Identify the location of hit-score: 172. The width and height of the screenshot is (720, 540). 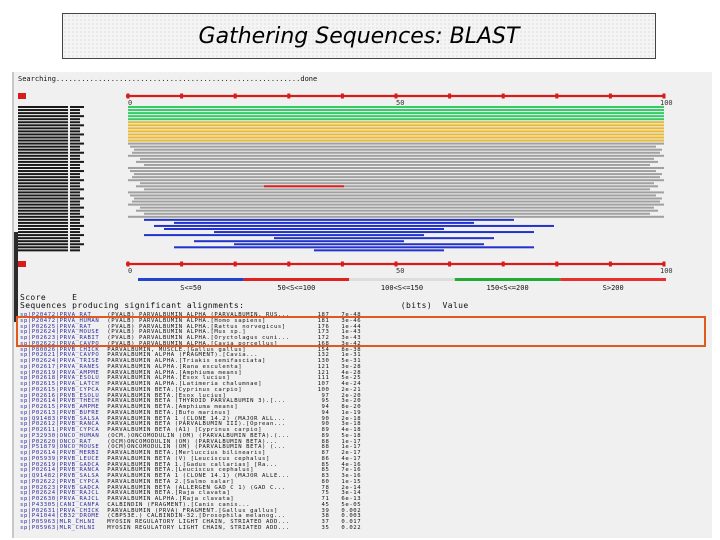
(317, 338).